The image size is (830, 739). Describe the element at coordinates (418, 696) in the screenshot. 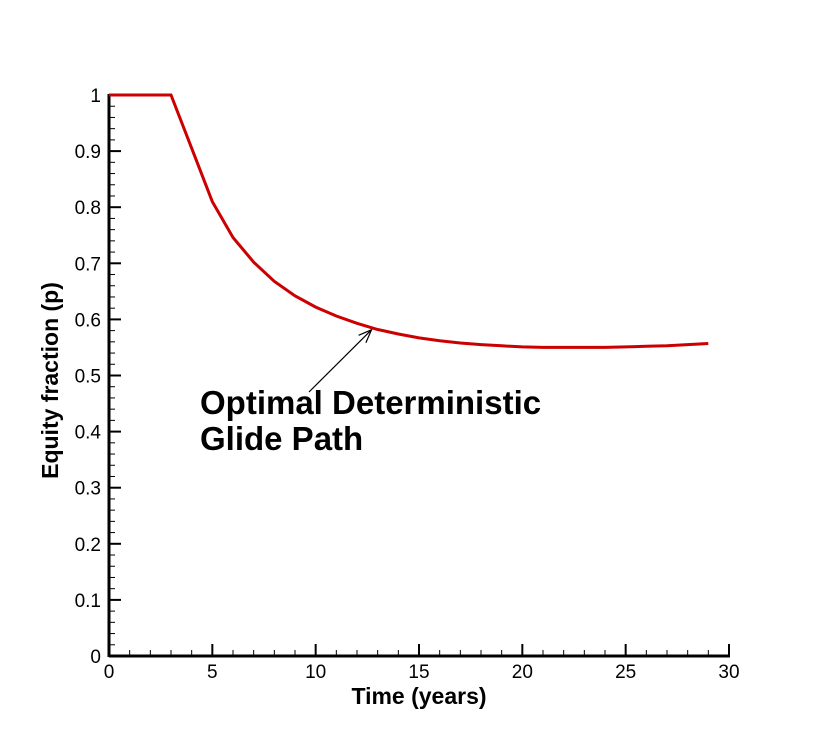

I see `x-axis-title: Time (years)` at that location.